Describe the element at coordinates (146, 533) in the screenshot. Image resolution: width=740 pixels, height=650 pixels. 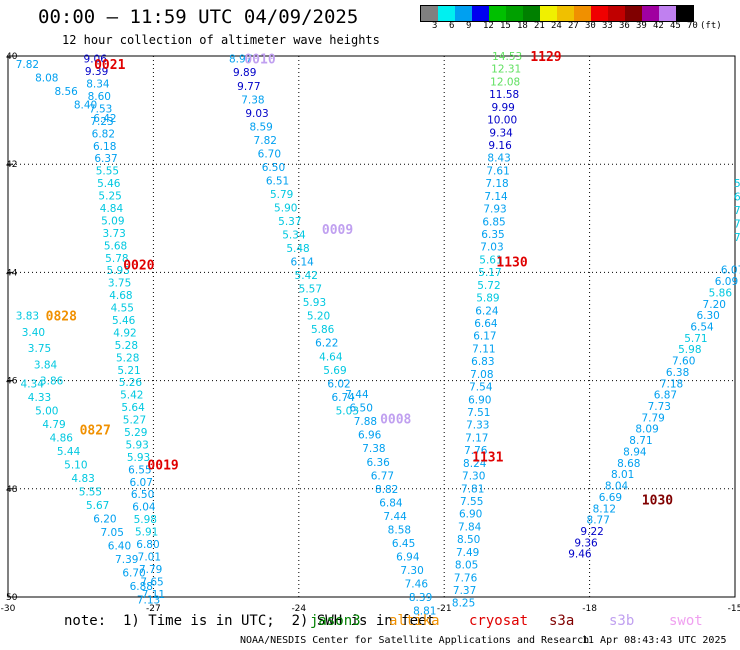
I see `swh-value: 5.91` at that location.